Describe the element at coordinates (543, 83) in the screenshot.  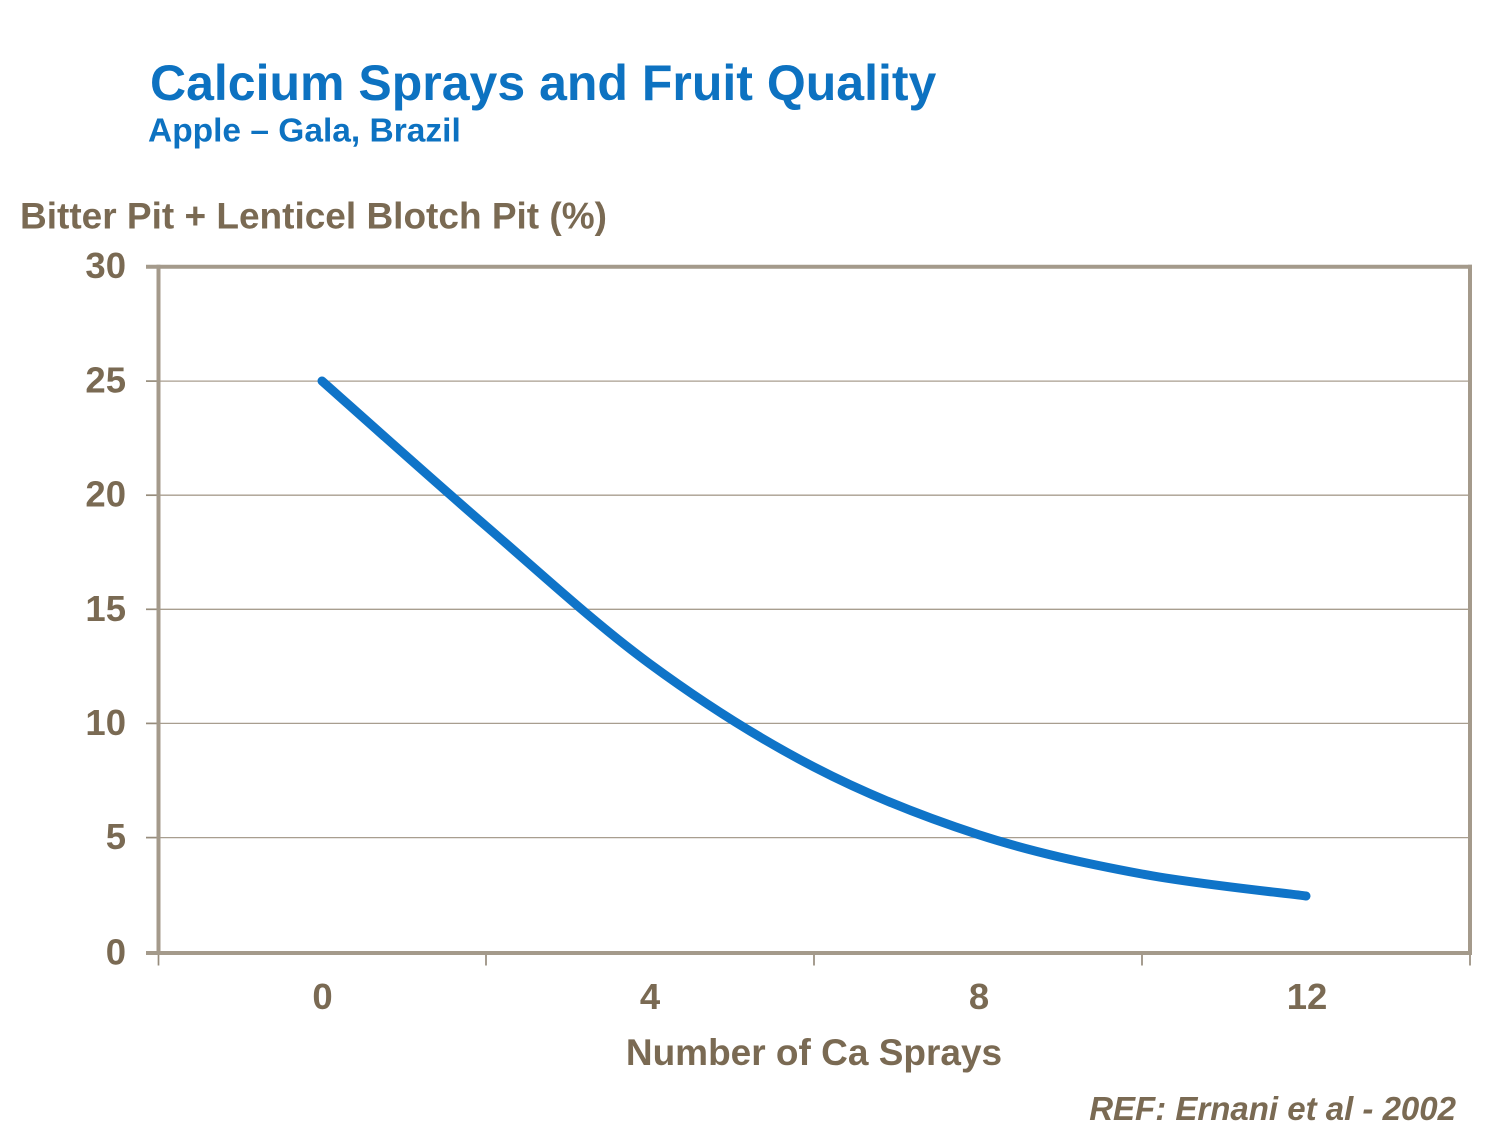
I see `svg-text:Calcium Sprays and Fruit Quali: Calcium Sprays and Fruit Quality` at that location.